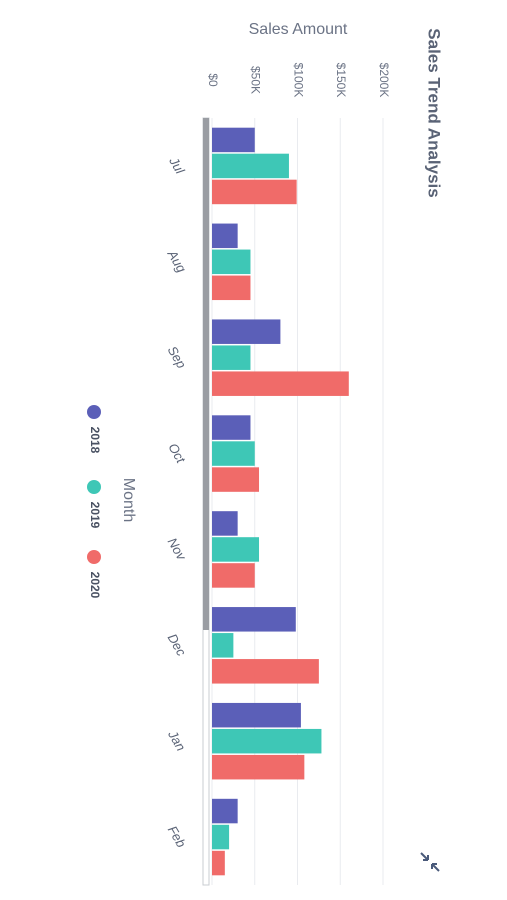 This screenshot has width=507, height=900. I want to click on bar-2018-Feb, so click(225, 811).